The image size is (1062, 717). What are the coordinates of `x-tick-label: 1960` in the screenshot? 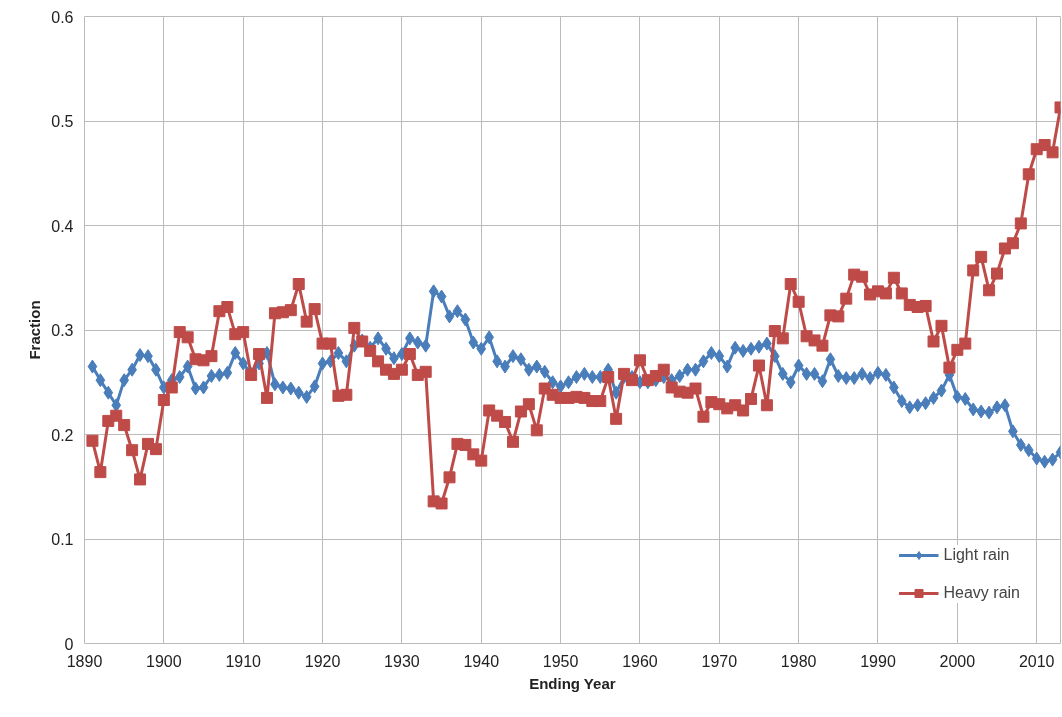 It's located at (640, 661).